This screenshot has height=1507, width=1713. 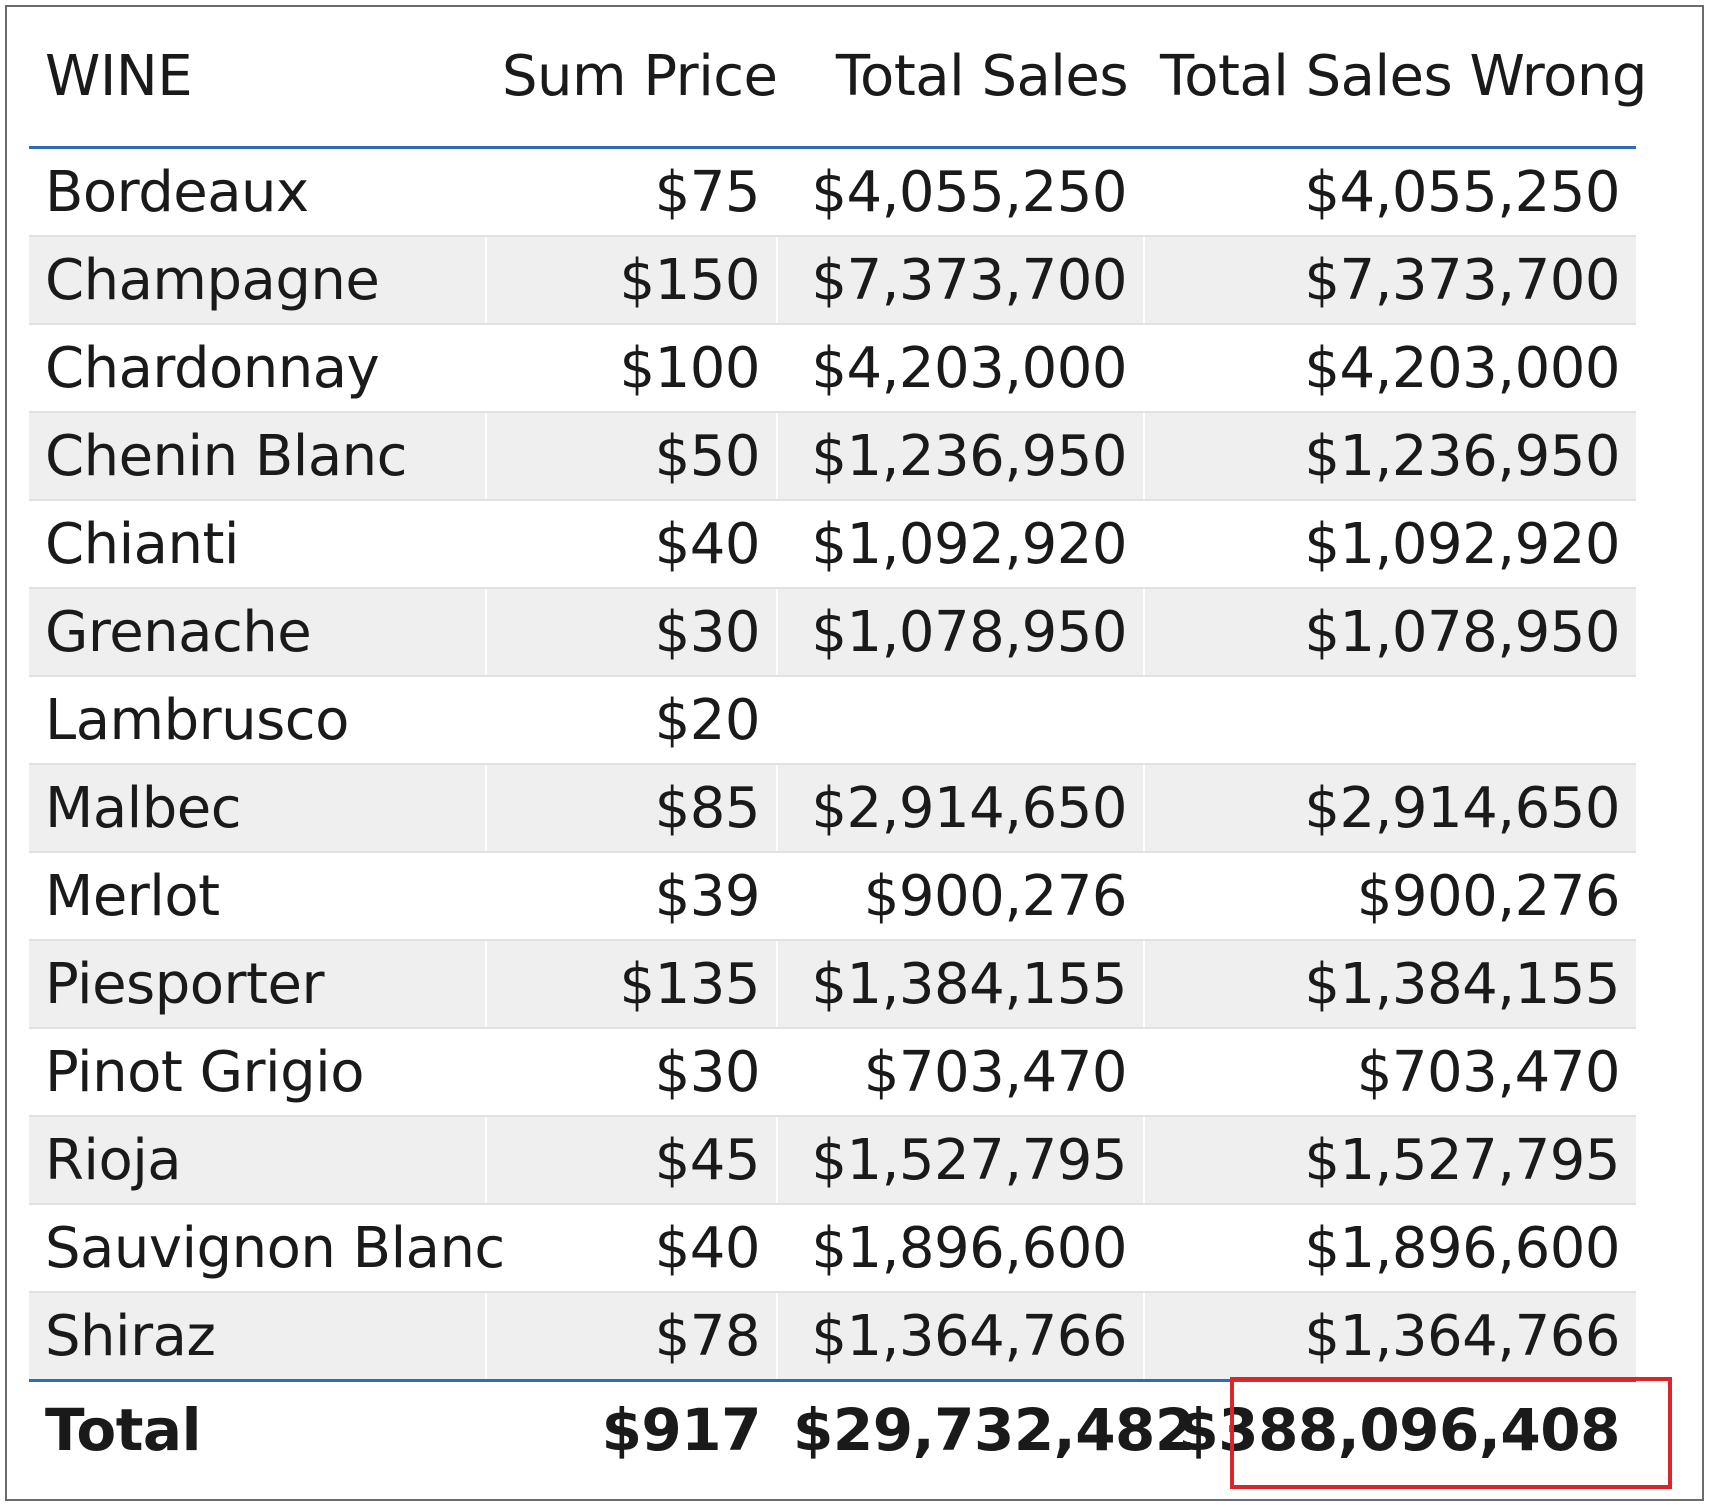 What do you see at coordinates (1390, 1428) in the screenshot?
I see `total-total-sales-wrong: $388,096,408` at bounding box center [1390, 1428].